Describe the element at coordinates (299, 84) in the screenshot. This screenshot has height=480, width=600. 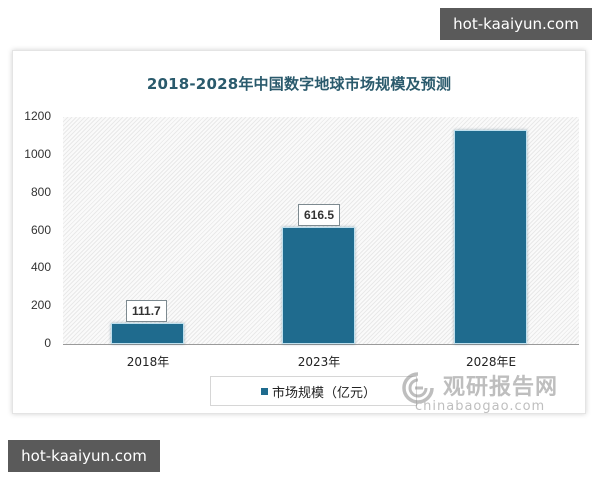
I see `chart-title: 2018-2028年中国数字地球市场规模及预测` at that location.